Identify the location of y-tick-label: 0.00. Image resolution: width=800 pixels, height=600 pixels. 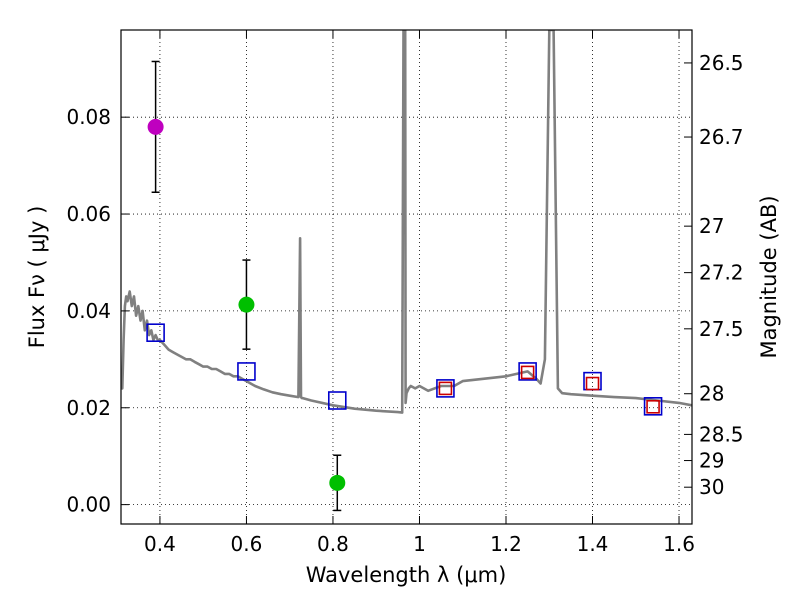
(88, 505).